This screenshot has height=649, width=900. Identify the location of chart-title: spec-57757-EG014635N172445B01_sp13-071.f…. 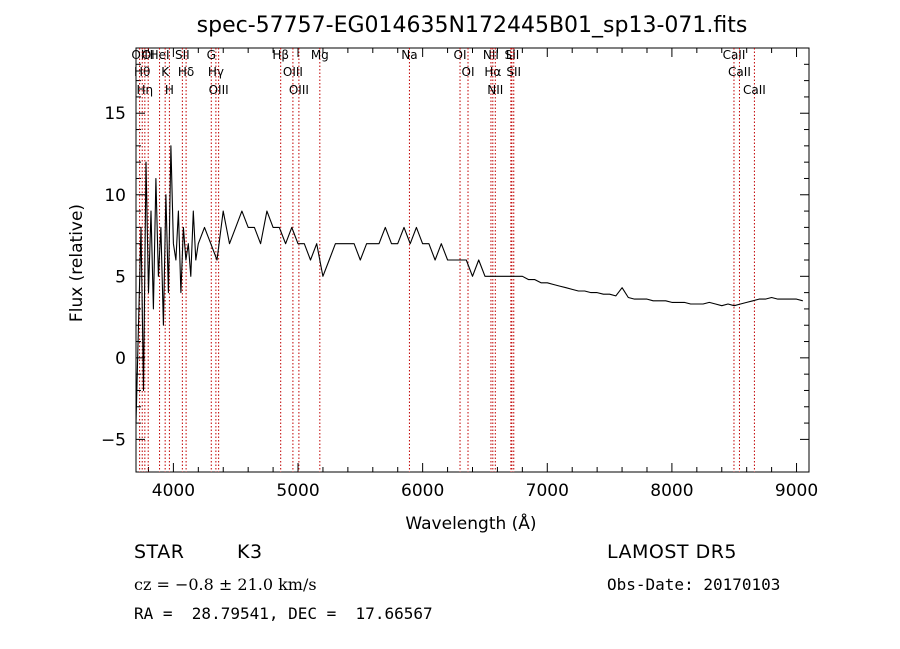
(472, 25).